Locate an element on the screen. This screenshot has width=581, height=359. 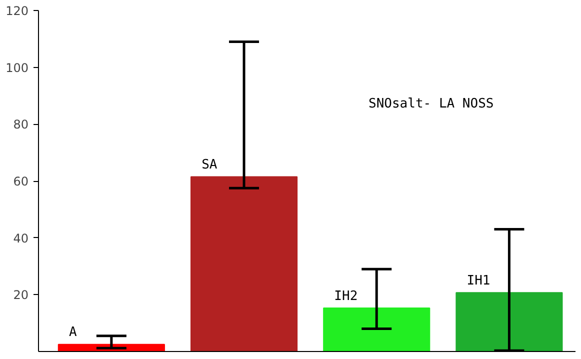
y-tick-label: 80 is located at coordinates (21, 125).